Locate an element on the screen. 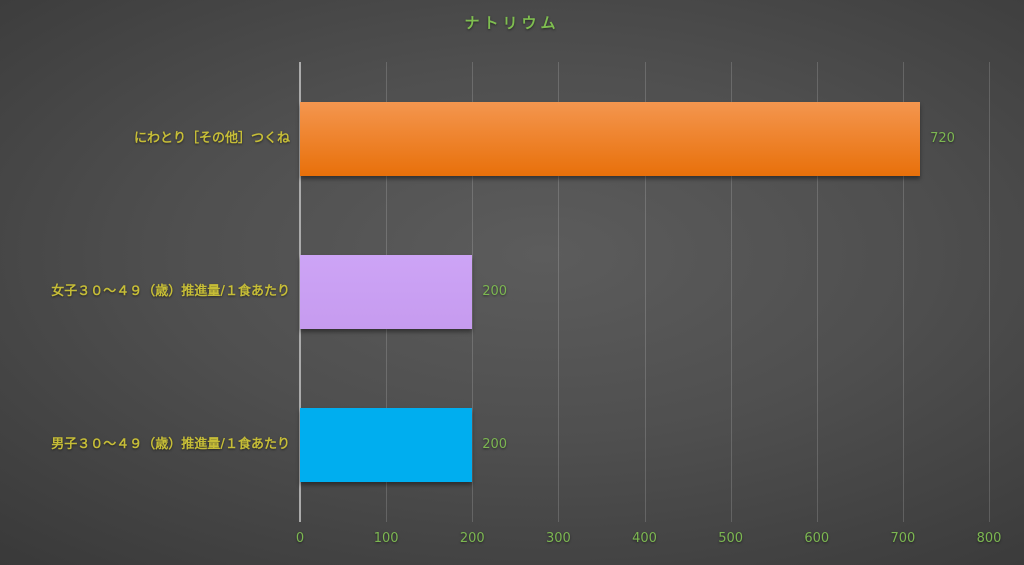 The width and height of the screenshot is (1024, 565). x-tick-label-0: 0 is located at coordinates (300, 538).